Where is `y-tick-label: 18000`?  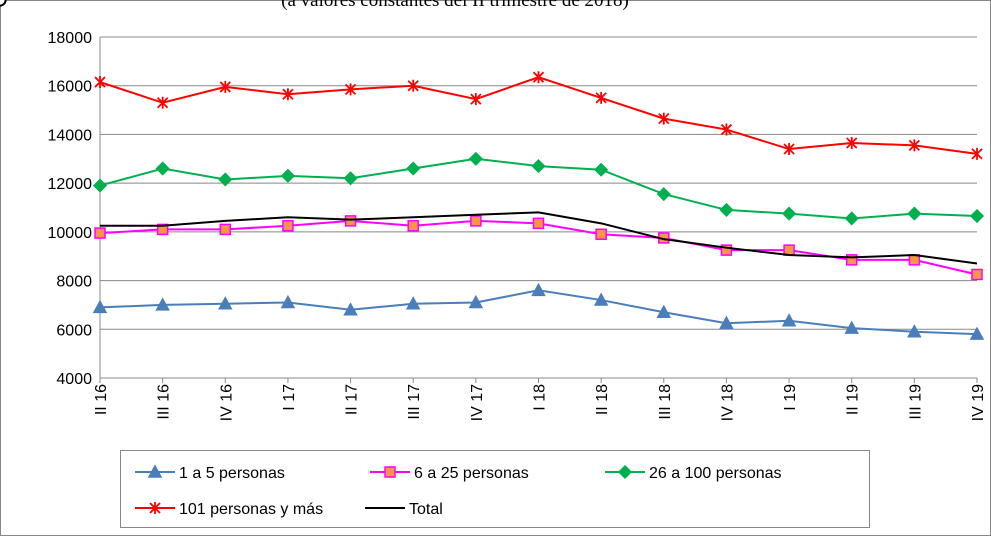
y-tick-label: 18000 is located at coordinates (70, 38).